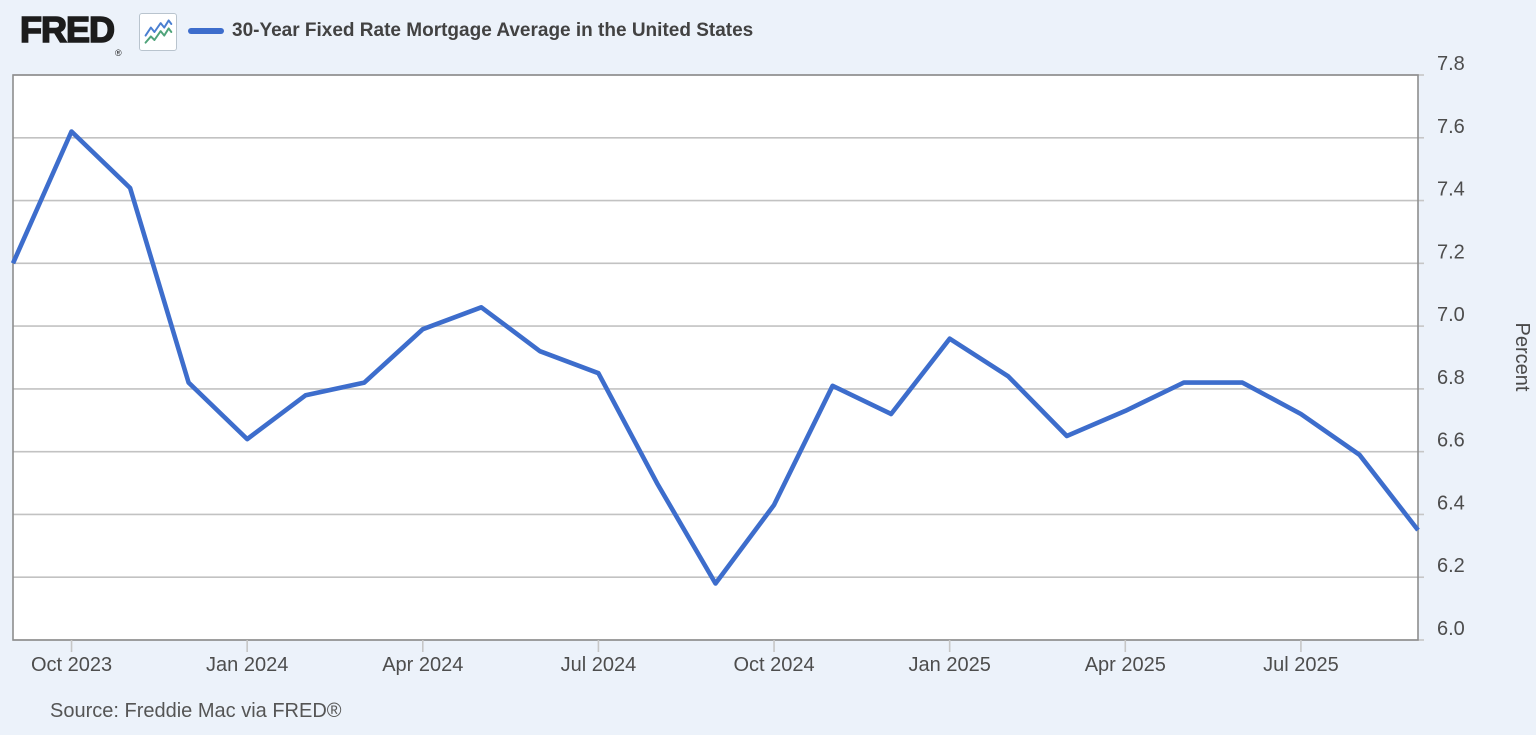  I want to click on source-note: Source: Freddie Mac via FRED®, so click(196, 711).